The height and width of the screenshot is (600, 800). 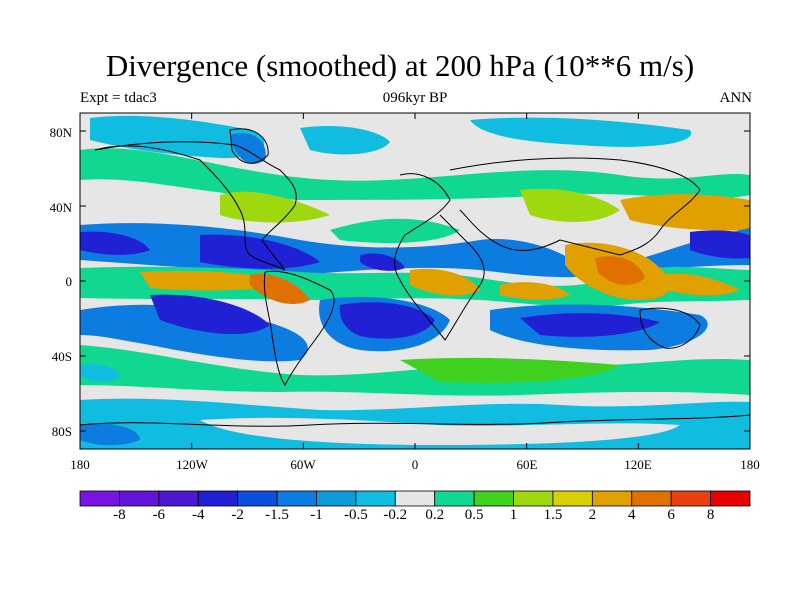 What do you see at coordinates (435, 515) in the screenshot?
I see `colorbar-label: 0.2` at bounding box center [435, 515].